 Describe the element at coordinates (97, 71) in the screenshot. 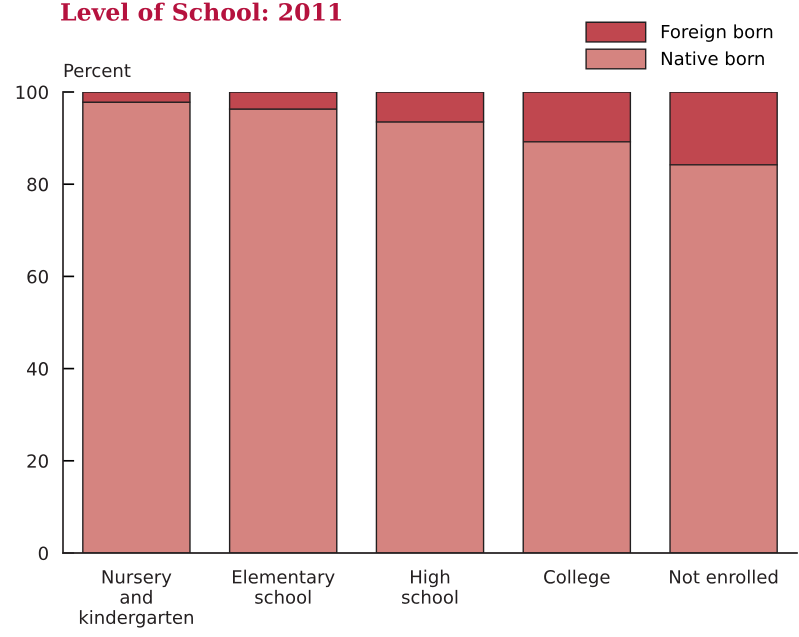

I see `y-axis-title: Percent` at that location.